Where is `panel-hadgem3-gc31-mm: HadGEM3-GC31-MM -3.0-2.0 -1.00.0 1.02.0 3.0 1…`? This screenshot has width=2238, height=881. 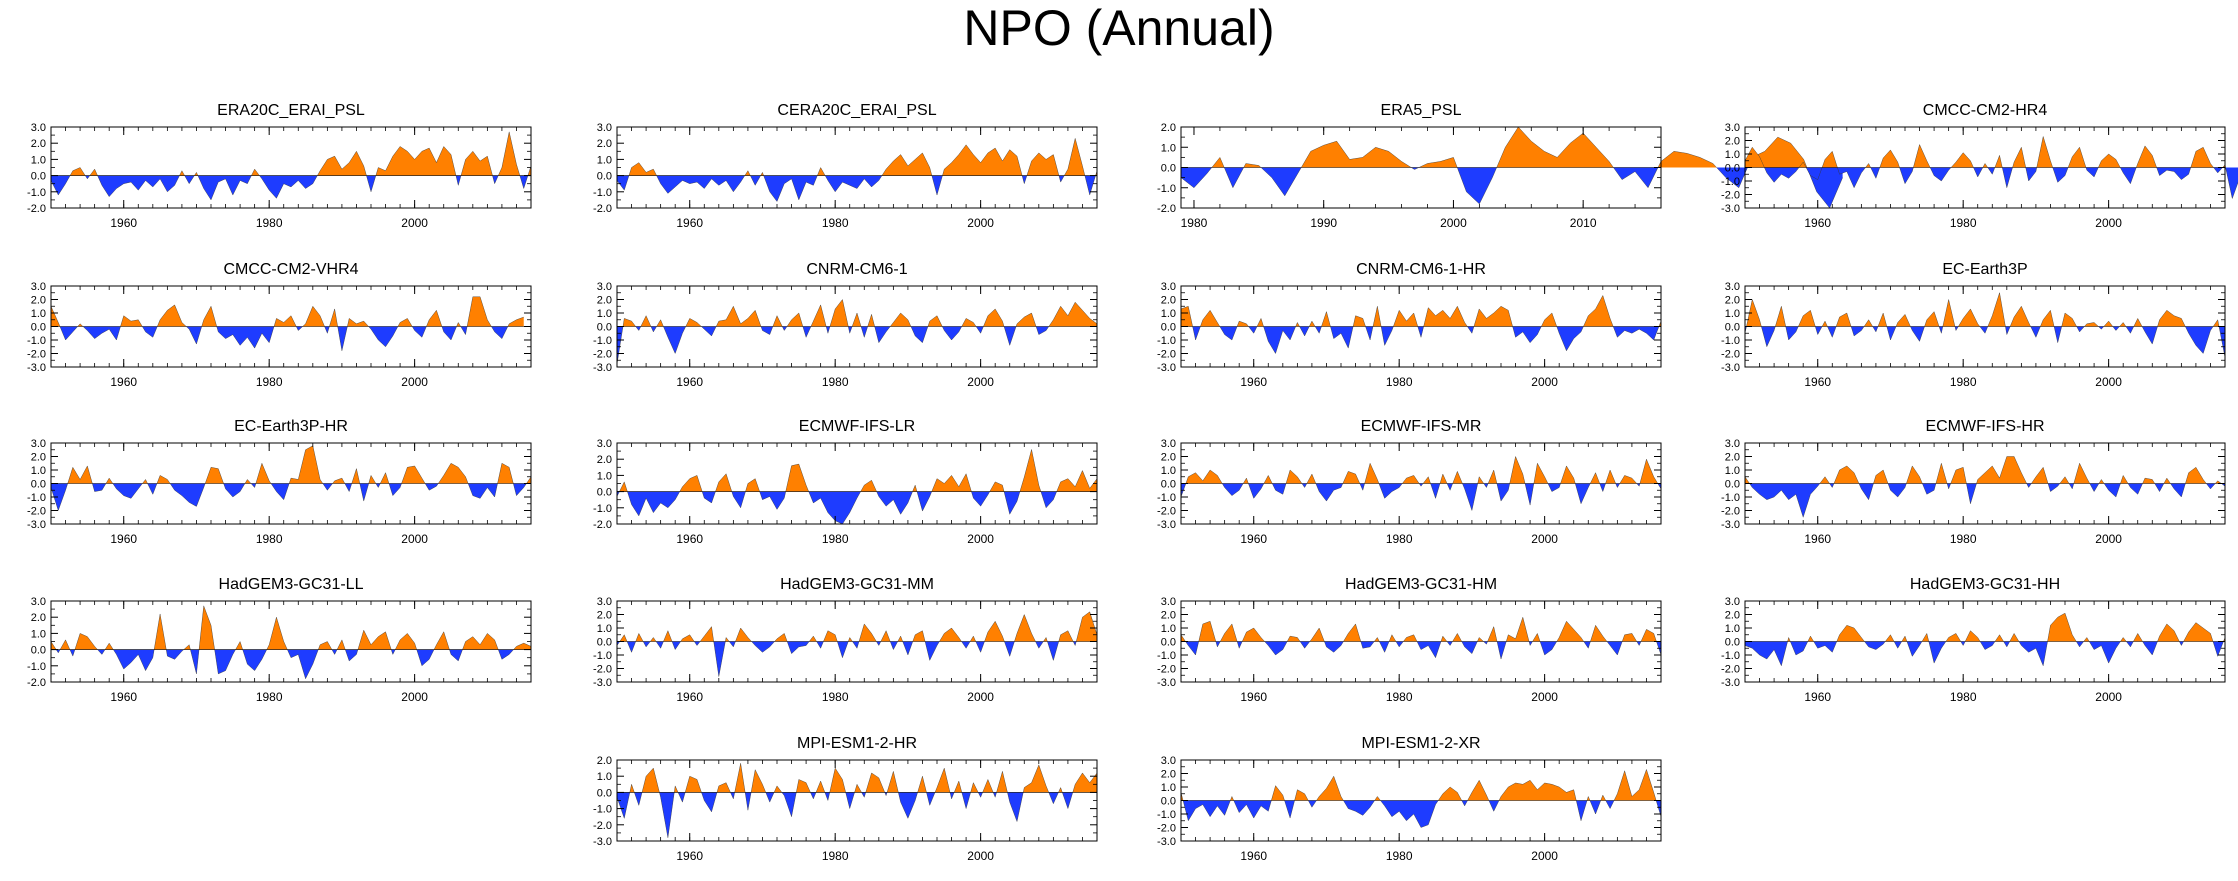 panel-hadgem3-gc31-mm: HadGEM3-GC31-MM -3.0-2.0 -1.00.0 1.02.0 3.0 1… is located at coordinates (845, 640).